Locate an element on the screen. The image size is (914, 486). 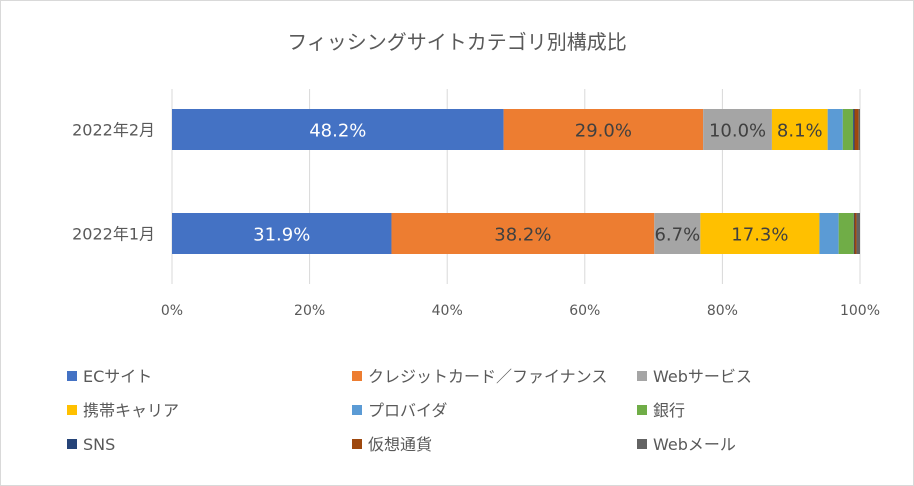
data-label: 6.7% is located at coordinates (677, 235).